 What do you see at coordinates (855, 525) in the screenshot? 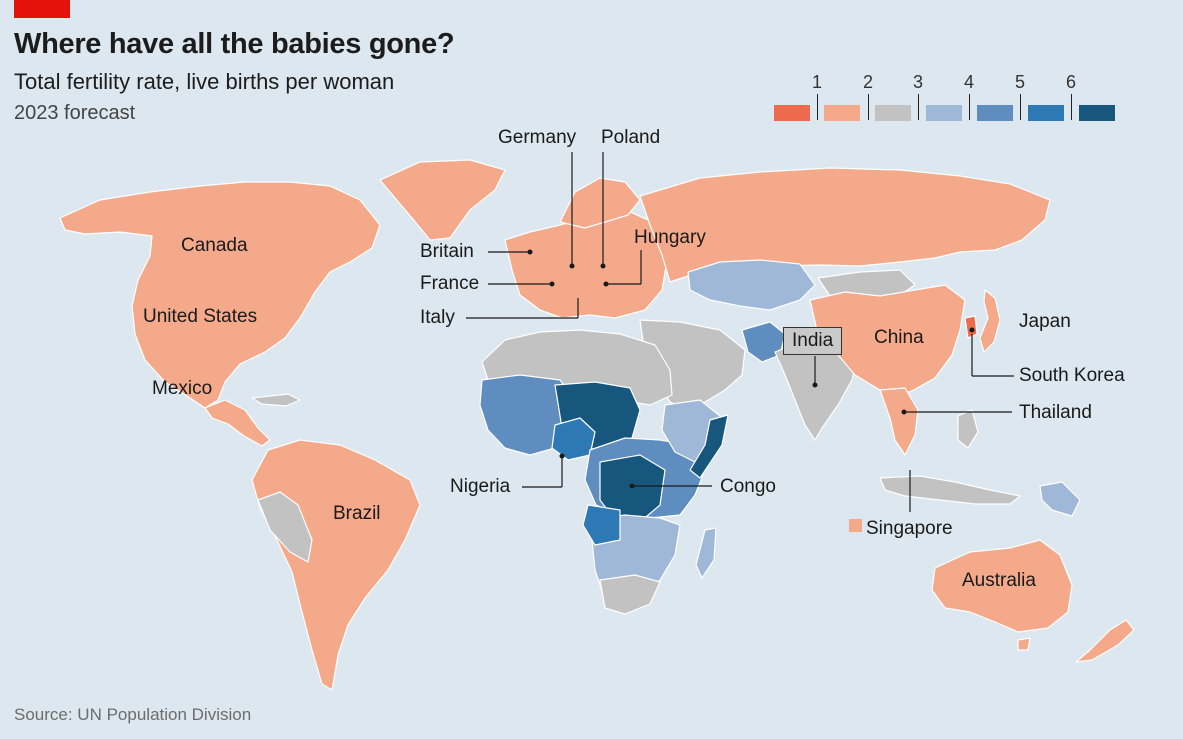
I see `singapore-swatch` at bounding box center [855, 525].